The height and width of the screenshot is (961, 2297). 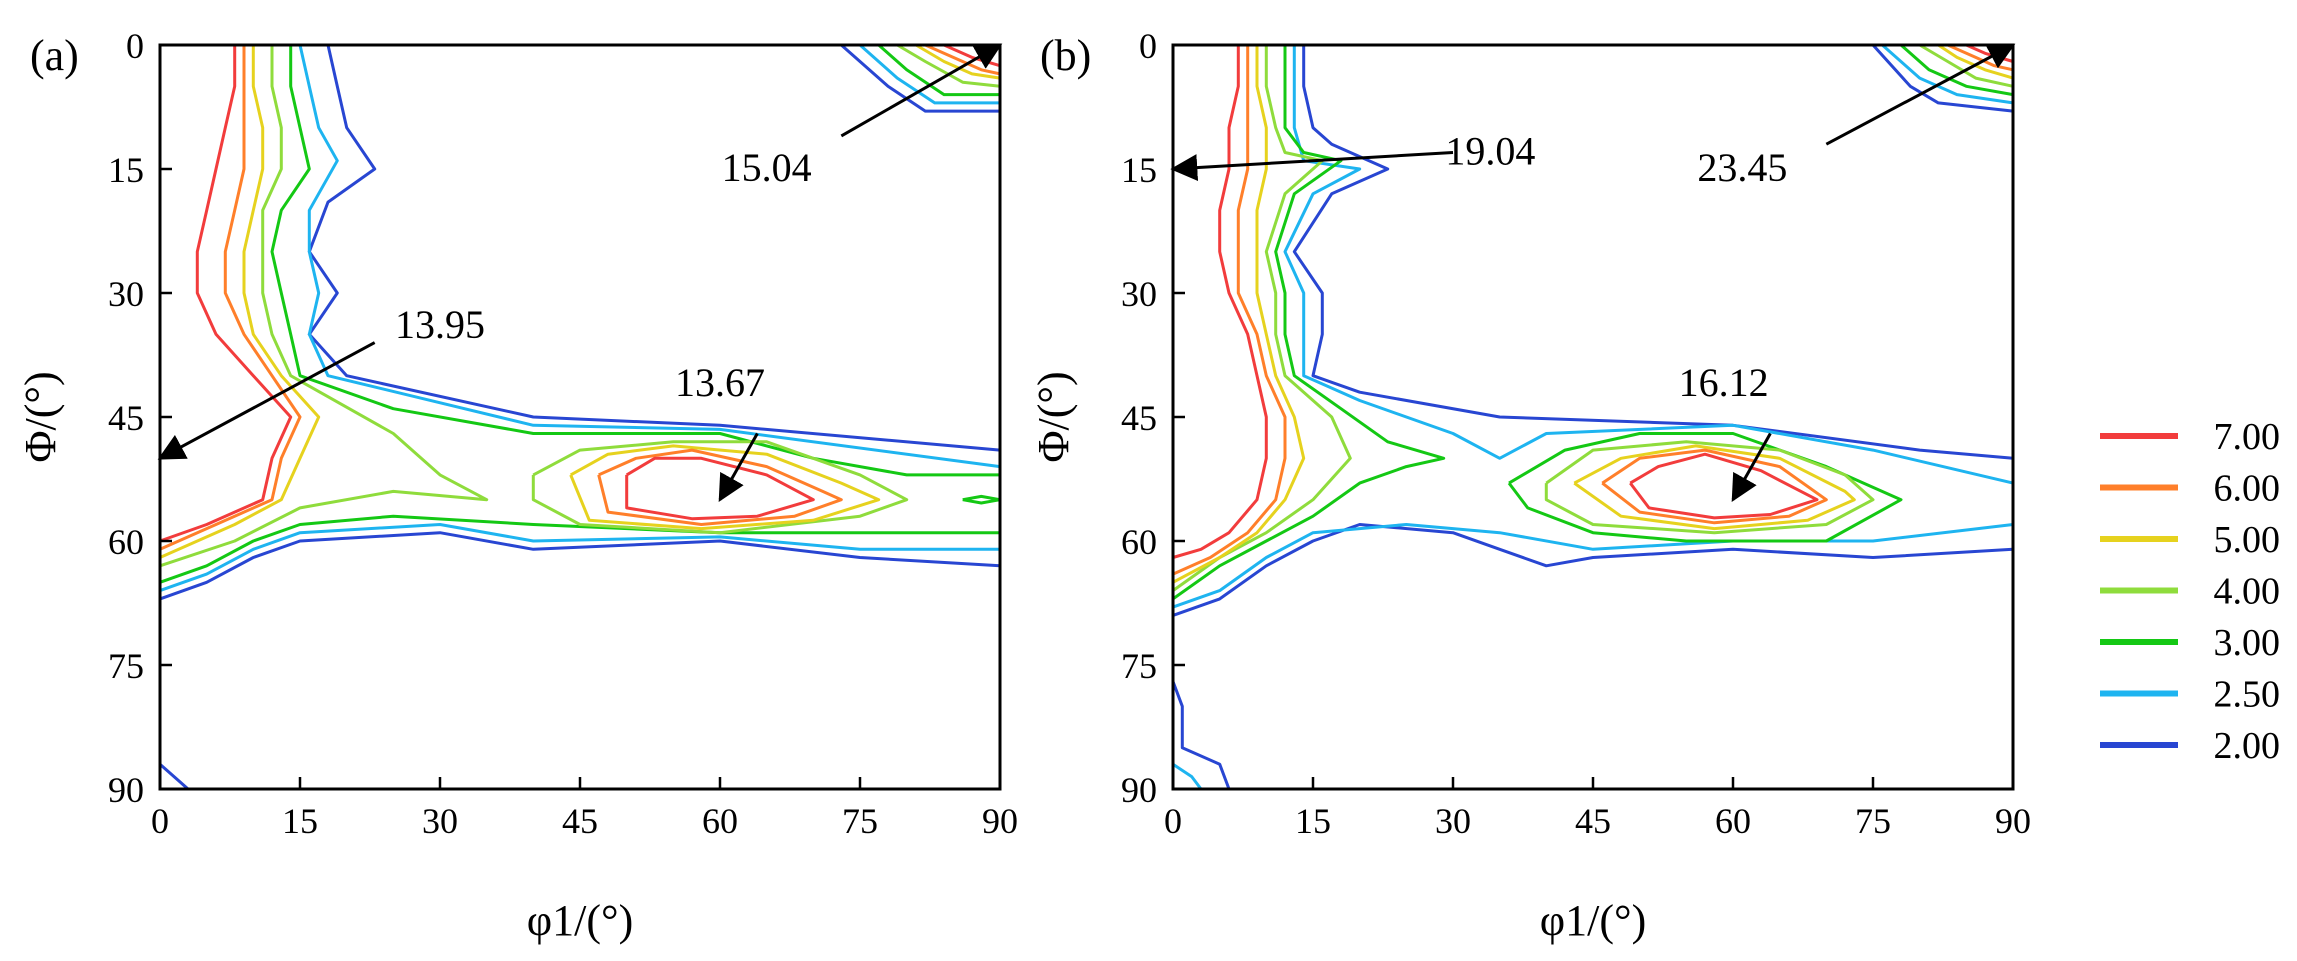 I want to click on legend-label: 2.50, so click(x=2247, y=695).